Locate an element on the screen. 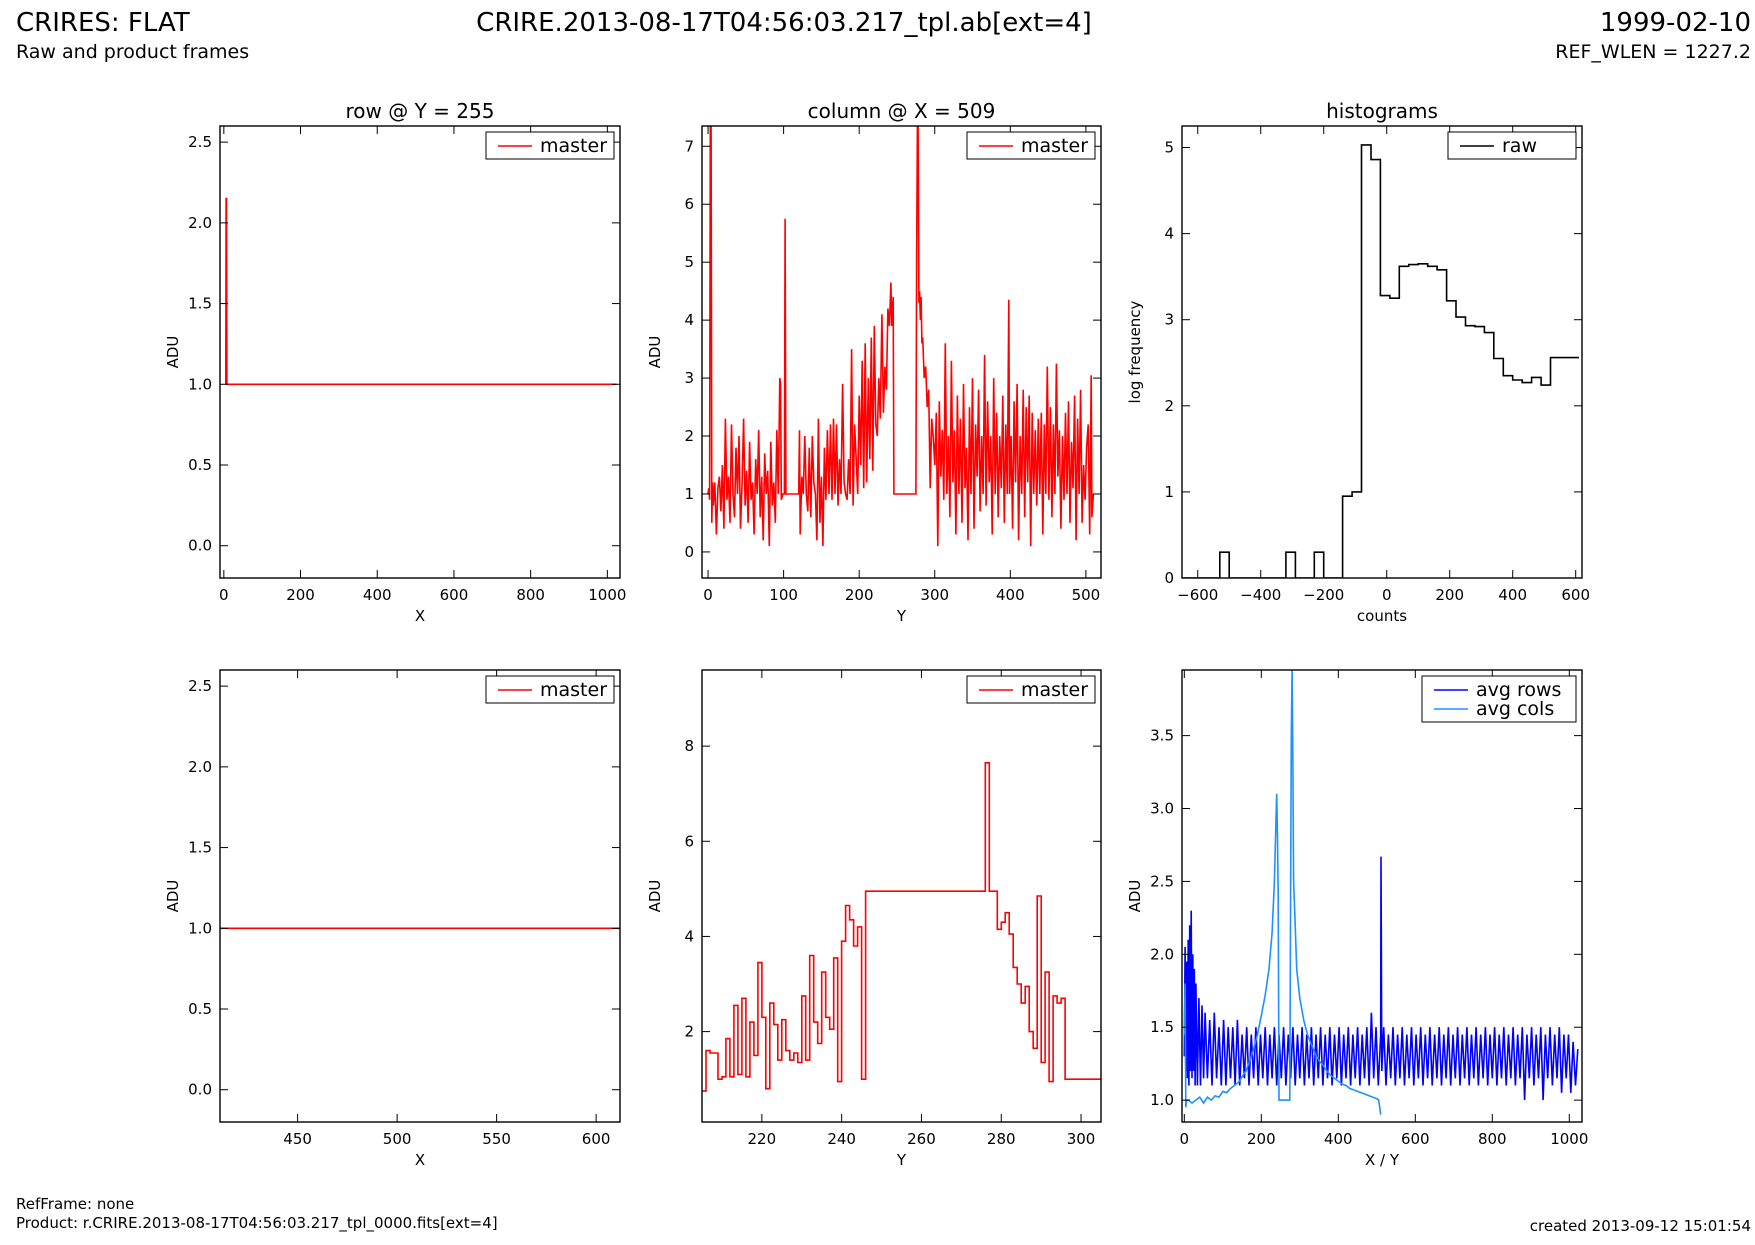 The height and width of the screenshot is (1245, 1755). y-tick-label: 0.5 is located at coordinates (200, 1009).